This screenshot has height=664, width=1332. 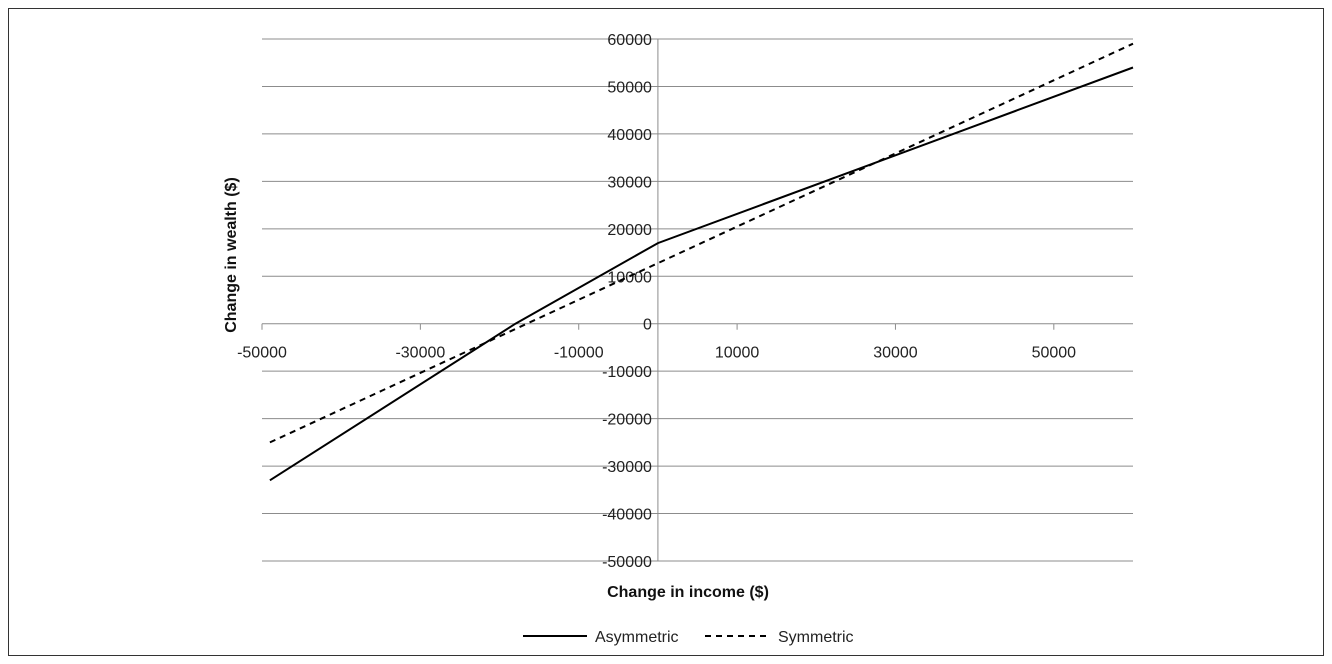 What do you see at coordinates (1054, 353) in the screenshot?
I see `x-tick-label: 50000` at bounding box center [1054, 353].